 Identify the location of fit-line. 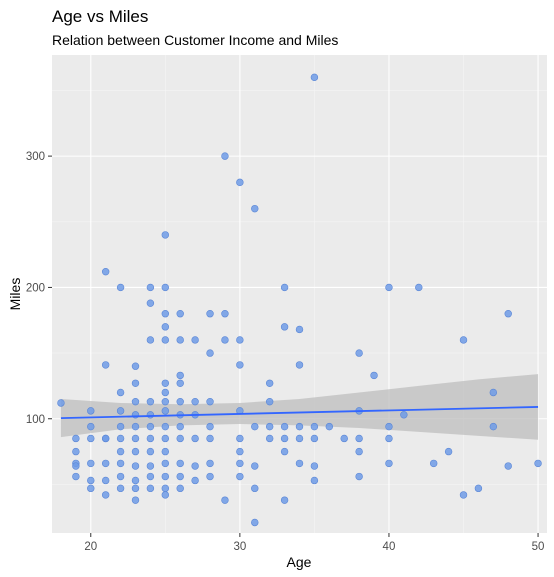
(299, 412).